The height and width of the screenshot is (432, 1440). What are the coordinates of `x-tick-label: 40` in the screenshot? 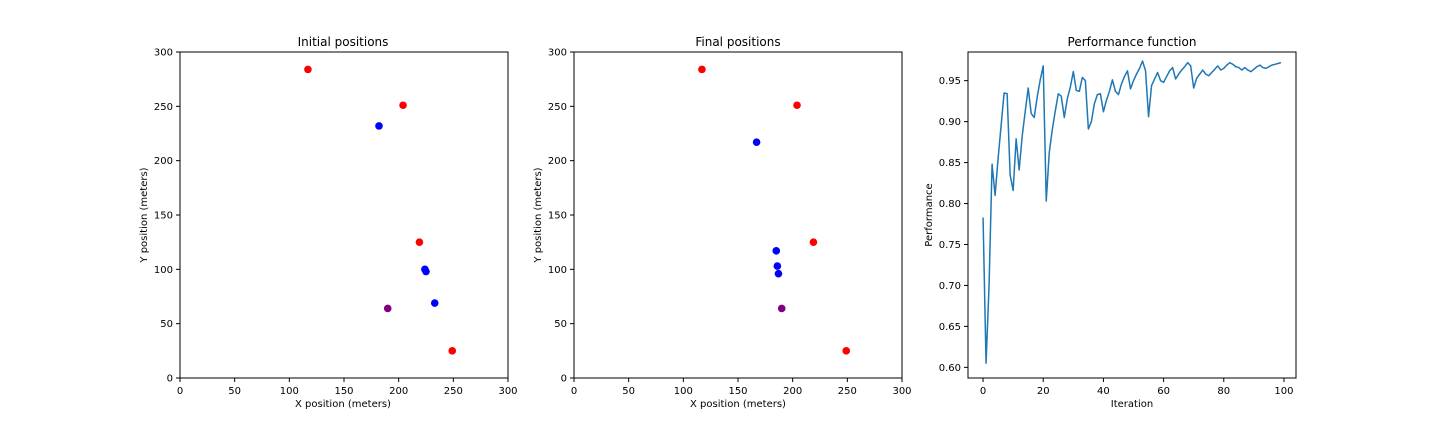 It's located at (1103, 391).